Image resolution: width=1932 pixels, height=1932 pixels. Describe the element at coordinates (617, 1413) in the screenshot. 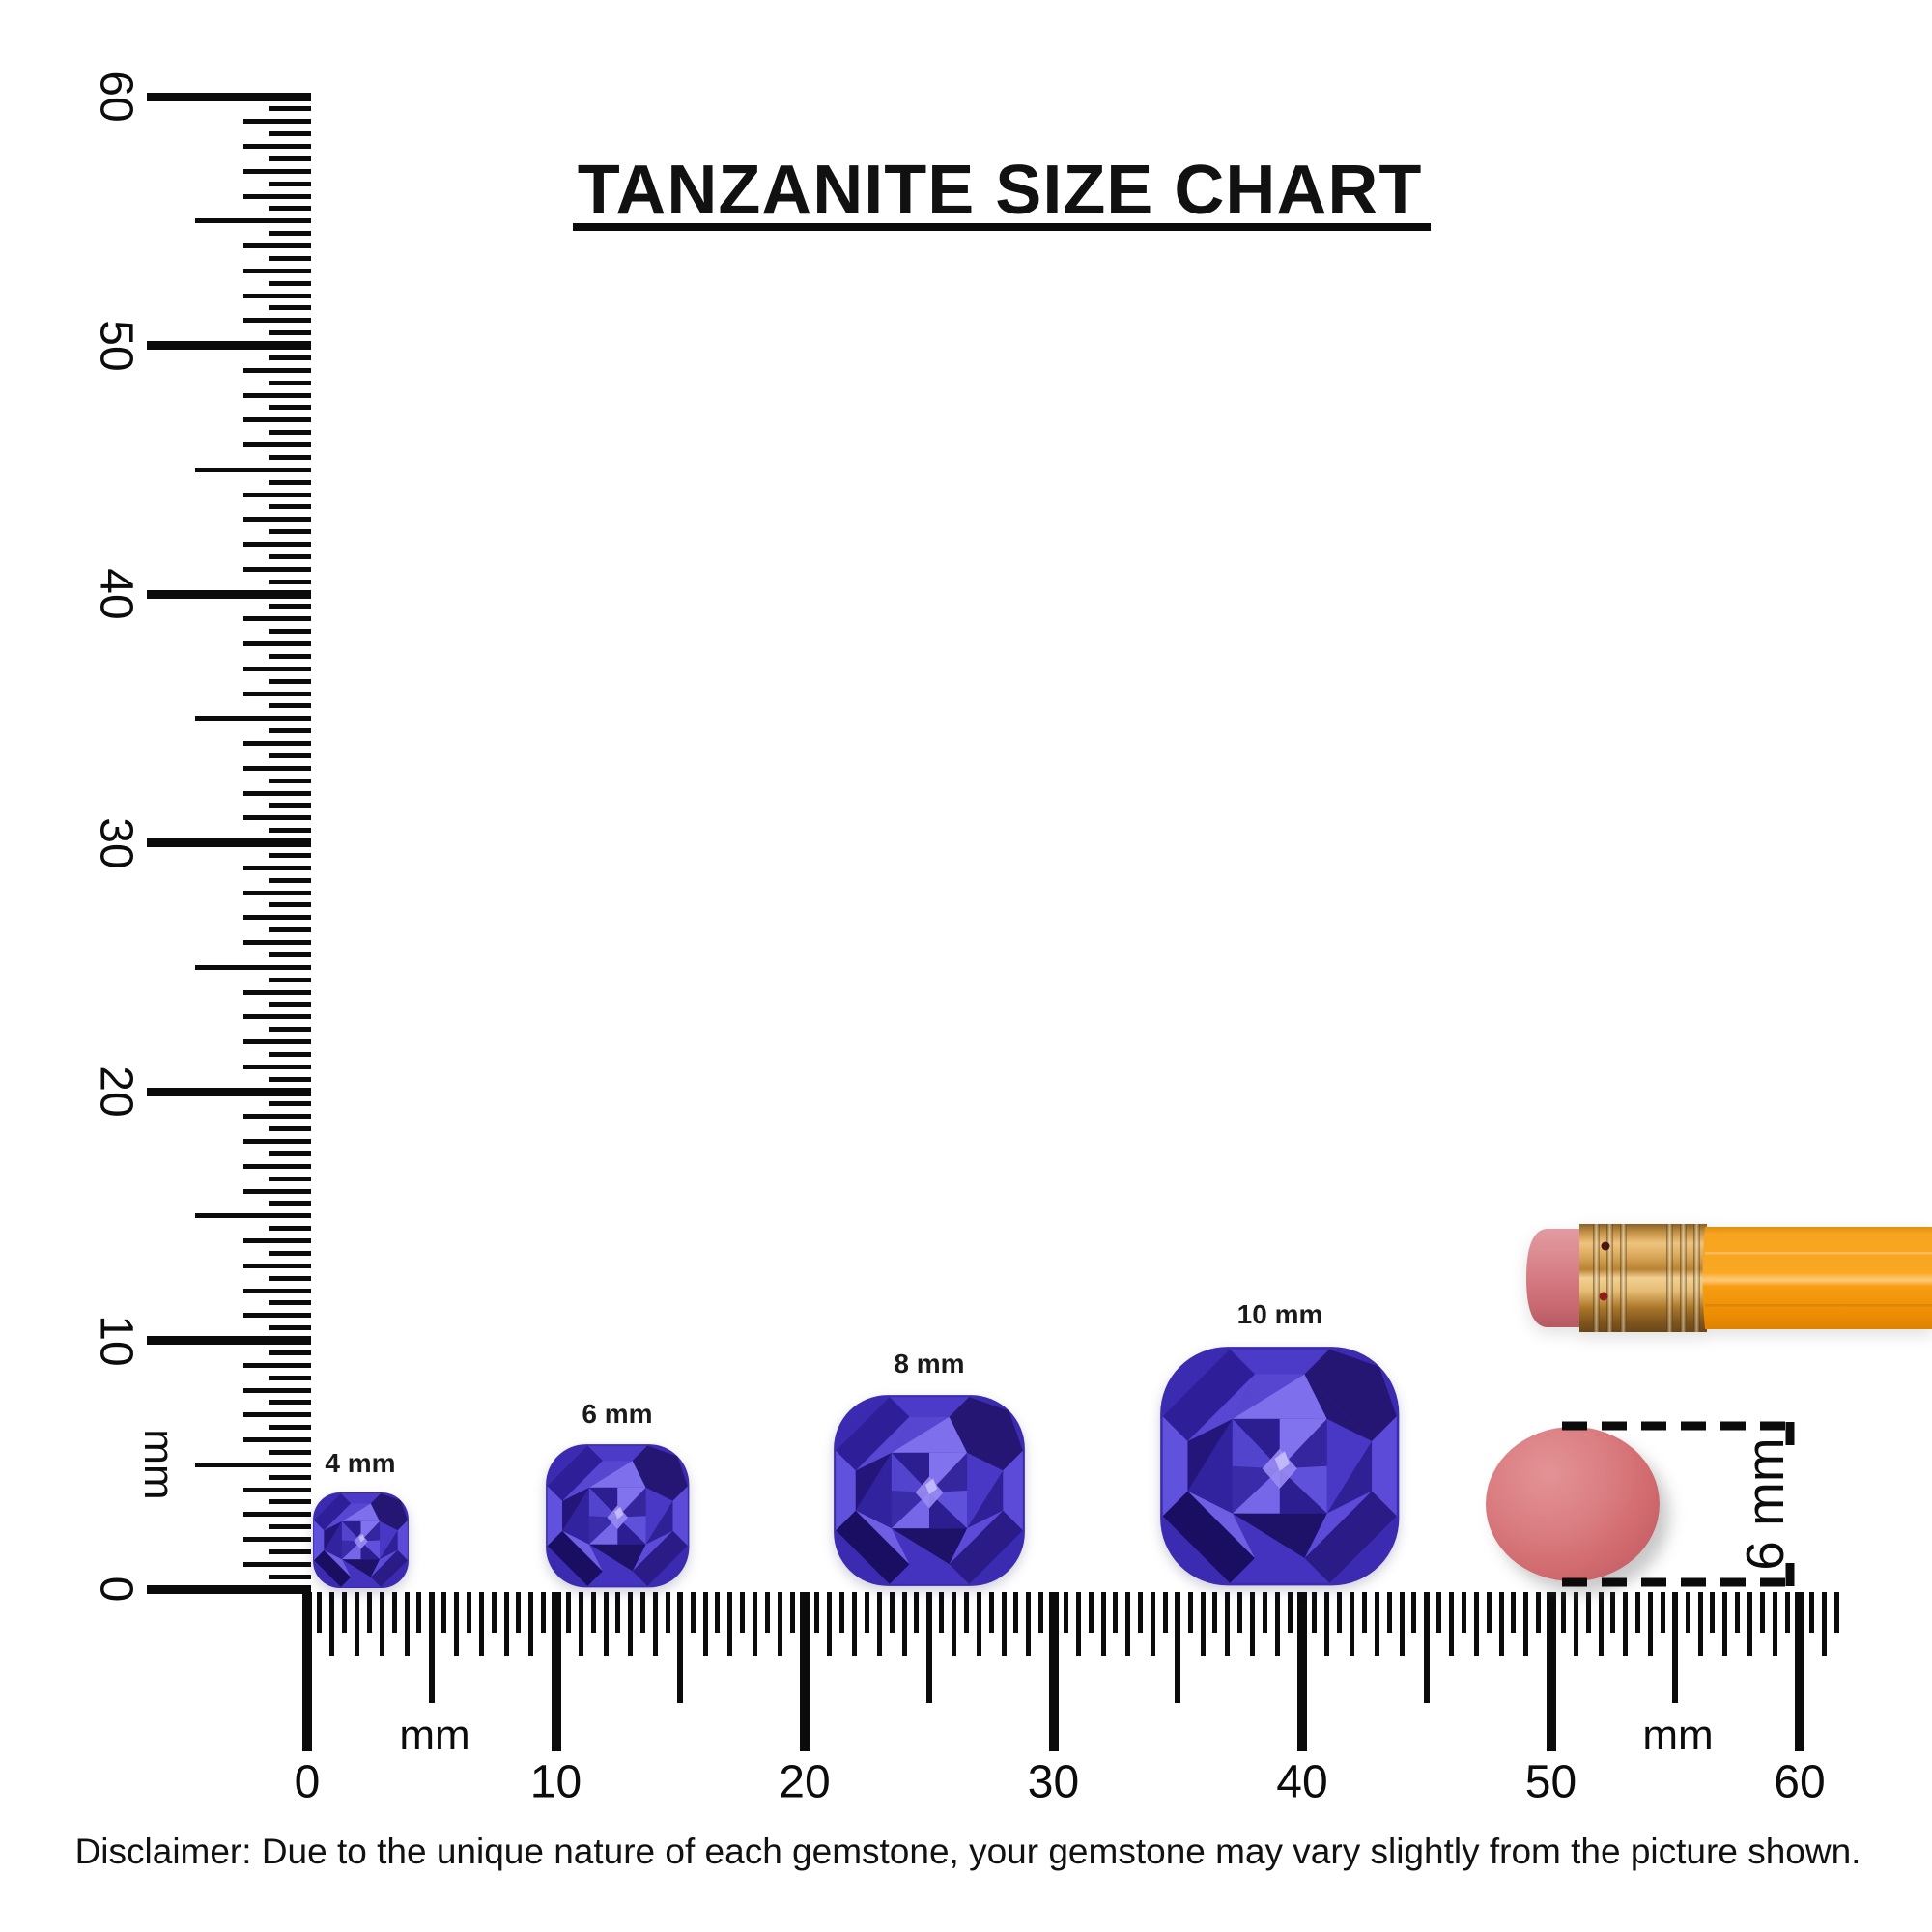

I see `gem-size-label-6mm: 6 mm` at that location.